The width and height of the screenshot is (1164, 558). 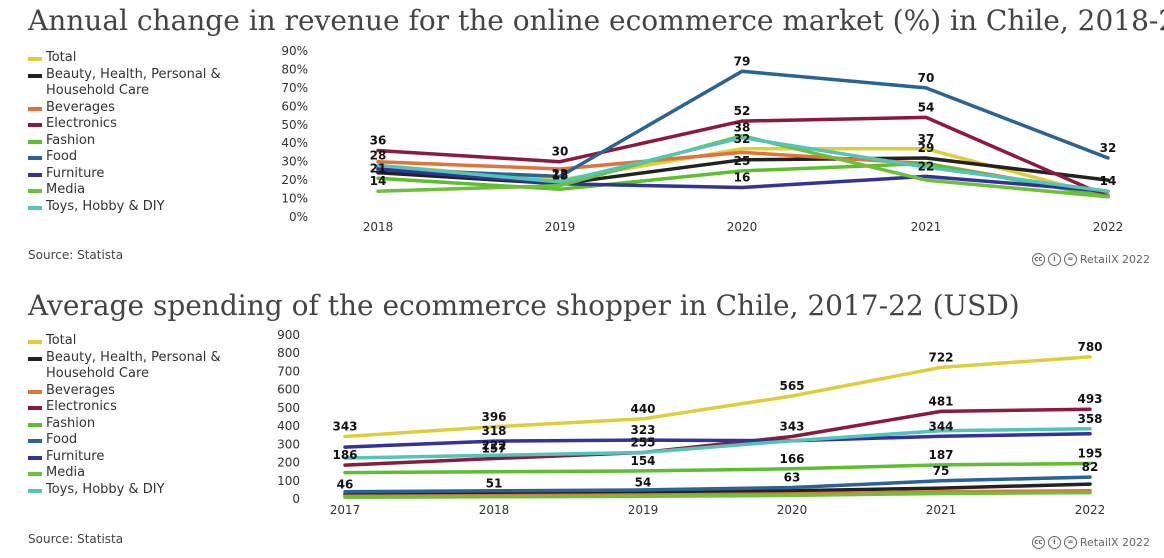 What do you see at coordinates (137, 141) in the screenshot?
I see `legend-item-fashion: Fashion` at bounding box center [137, 141].